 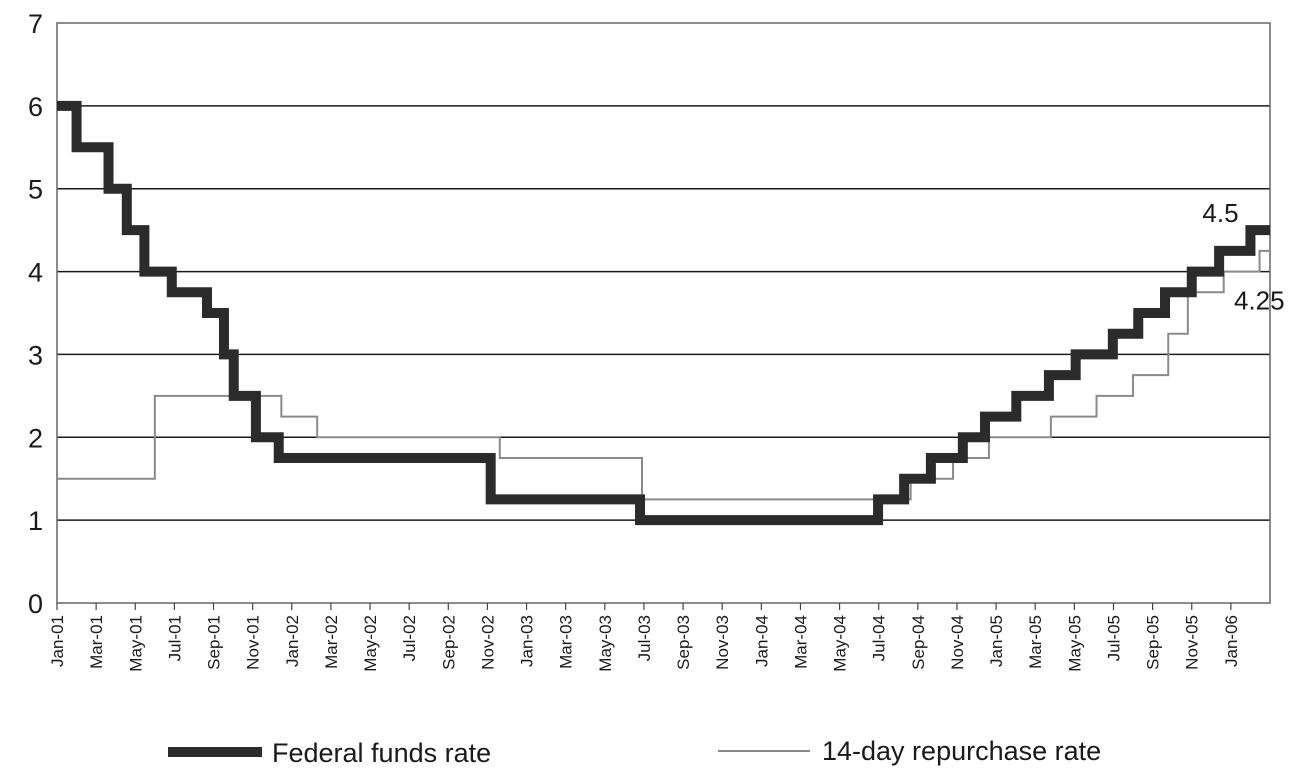 What do you see at coordinates (35, 521) in the screenshot?
I see `y-tick-label: 1` at bounding box center [35, 521].